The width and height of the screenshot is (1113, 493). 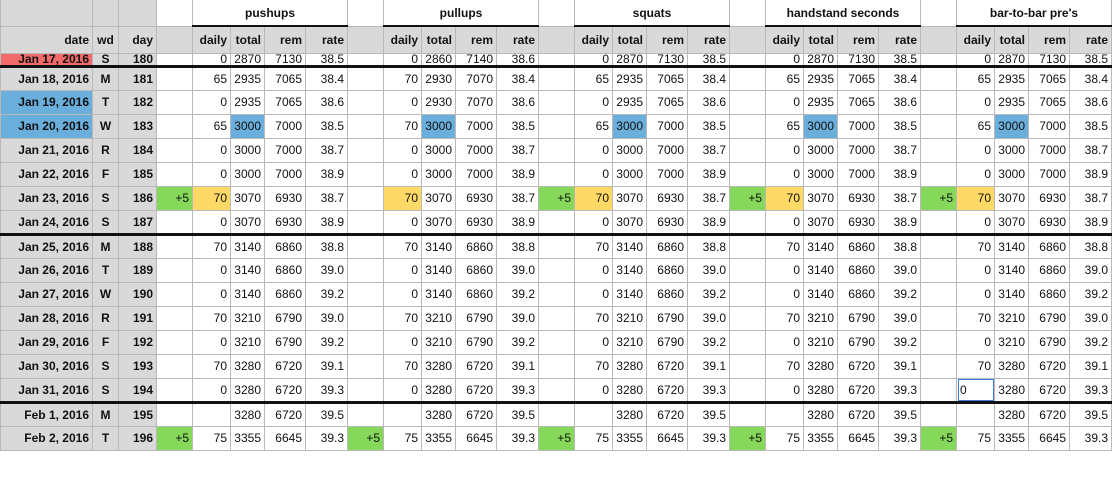 What do you see at coordinates (105, 39) in the screenshot?
I see `column-header-wd: wd` at bounding box center [105, 39].